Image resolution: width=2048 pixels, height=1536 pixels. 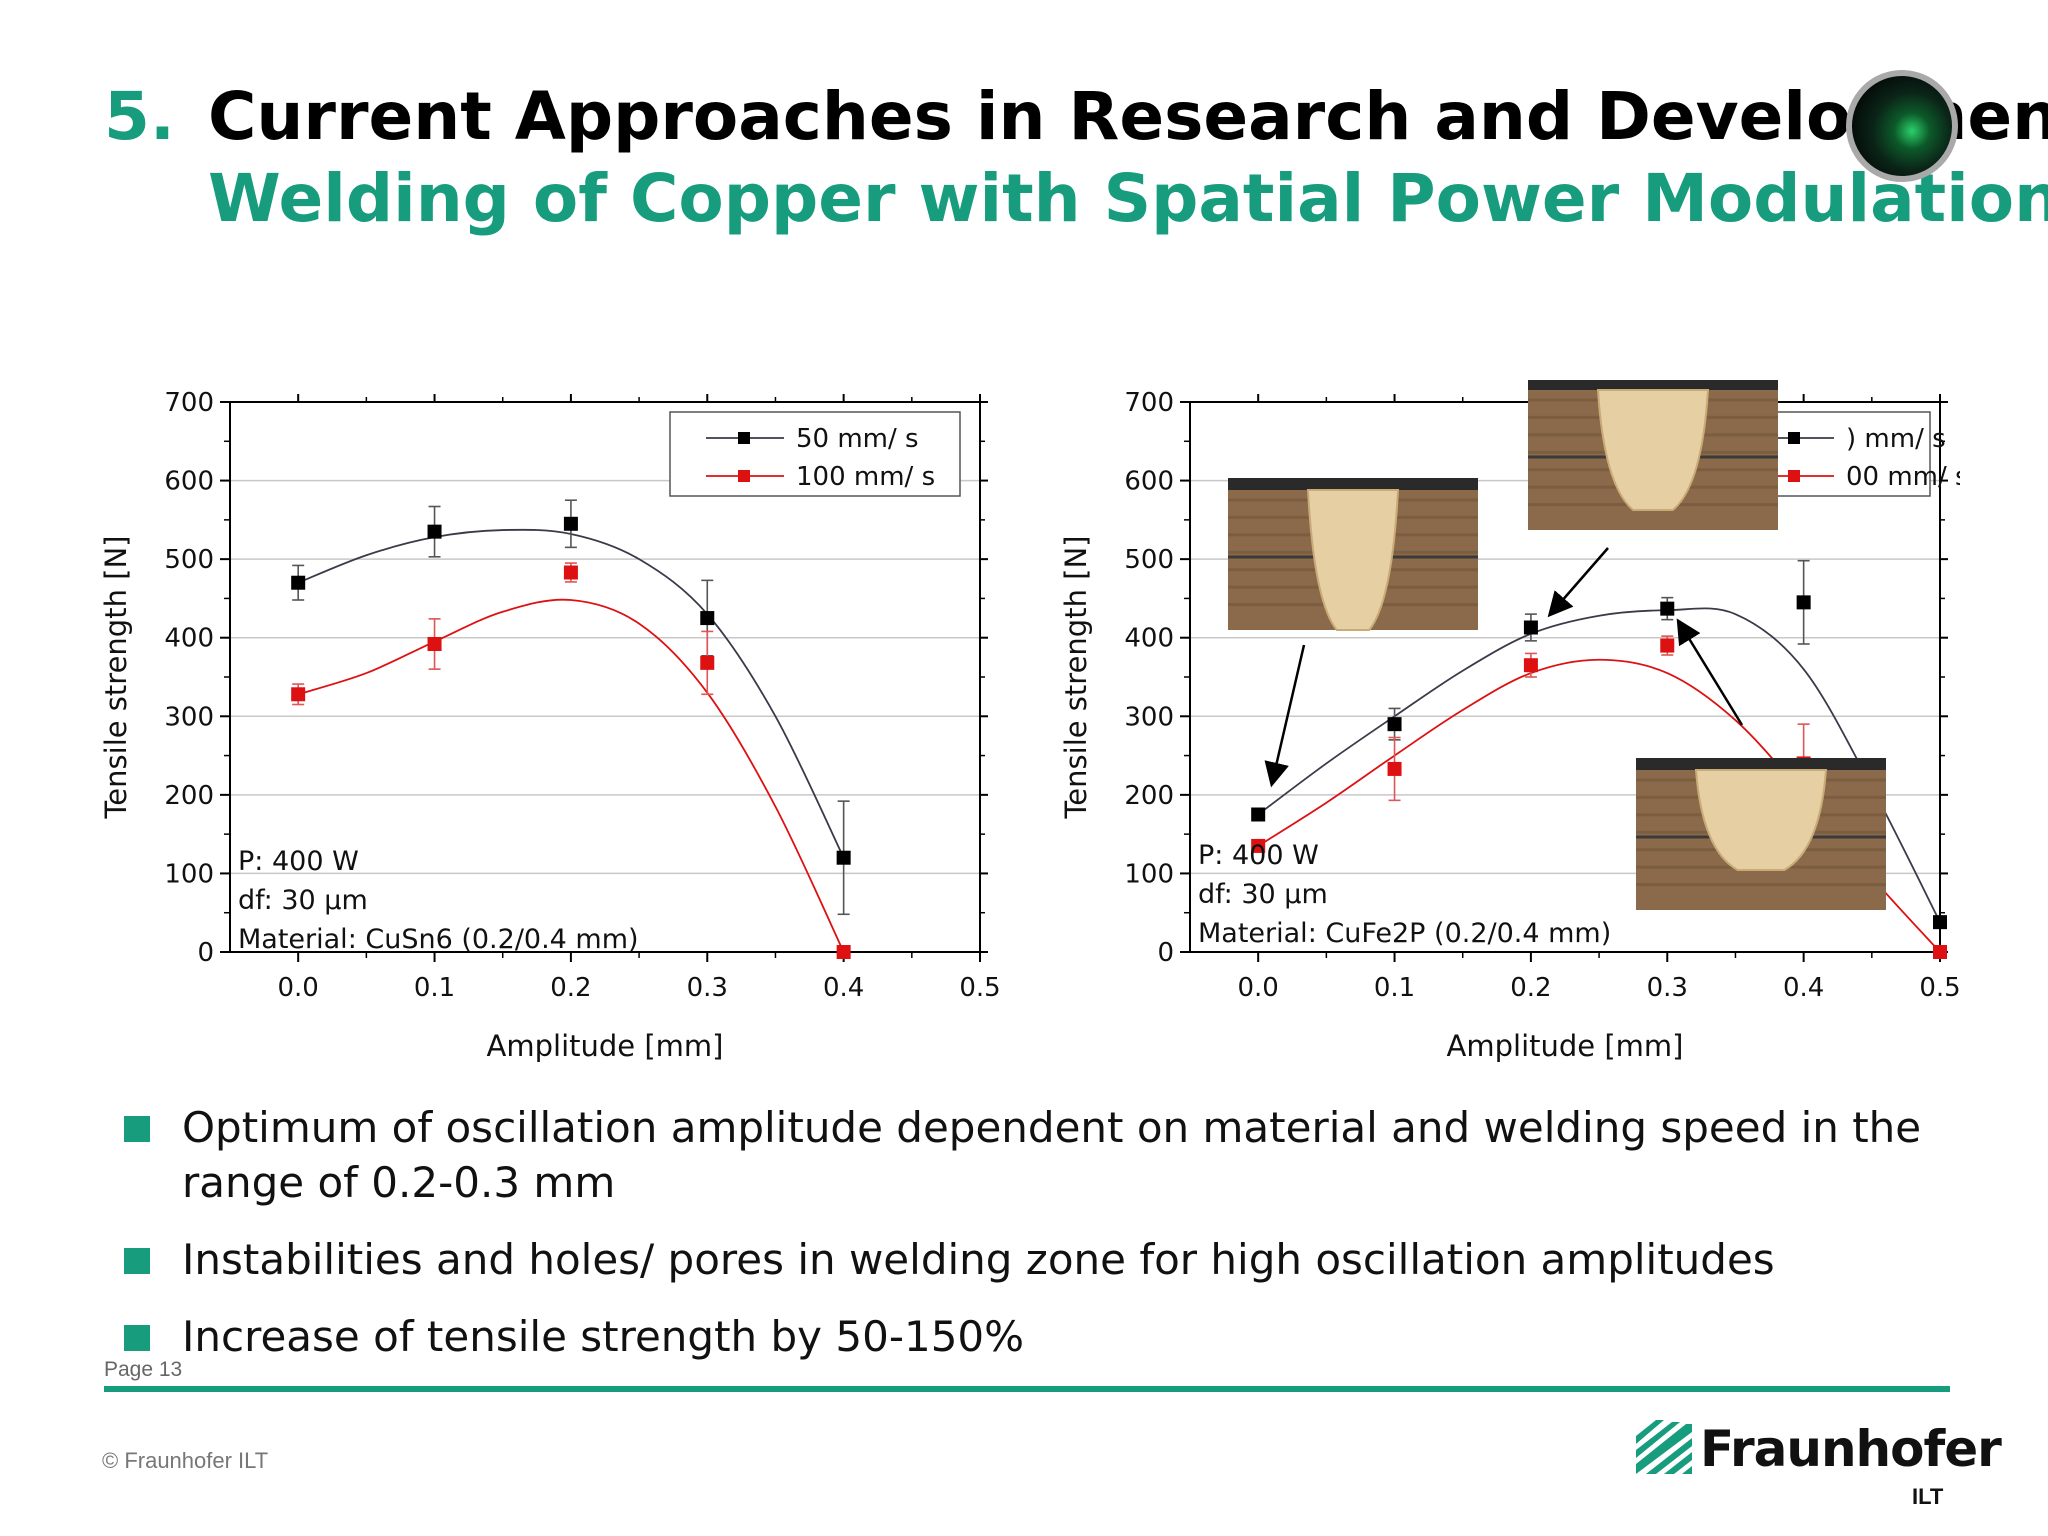 I want to click on page-number: Page 13, so click(x=143, y=1369).